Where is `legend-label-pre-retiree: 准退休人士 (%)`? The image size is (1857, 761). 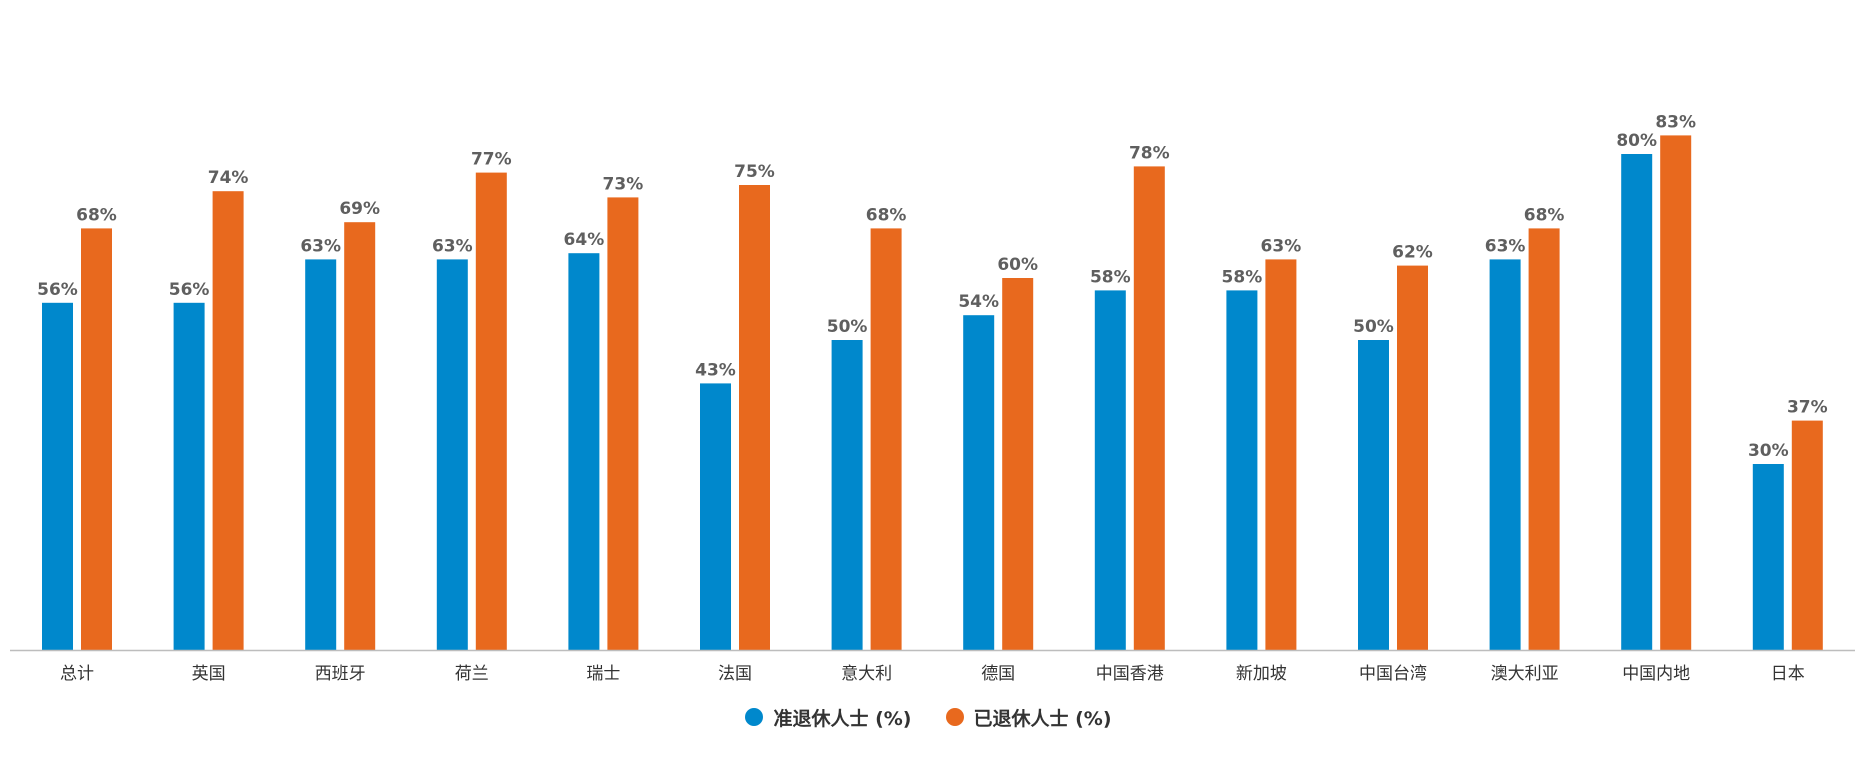 legend-label-pre-retiree: 准退休人士 (%) is located at coordinates (842, 718).